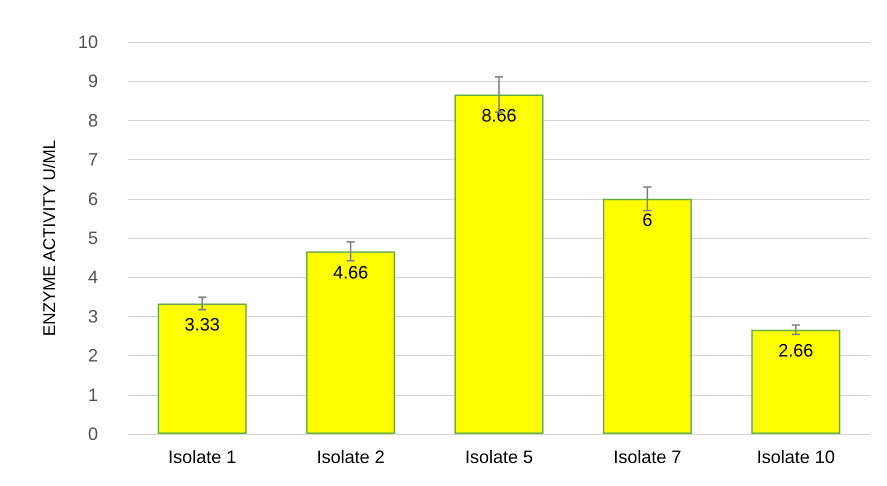 This screenshot has width=887, height=486. What do you see at coordinates (350, 272) in the screenshot?
I see `data-label: 4.66` at bounding box center [350, 272].